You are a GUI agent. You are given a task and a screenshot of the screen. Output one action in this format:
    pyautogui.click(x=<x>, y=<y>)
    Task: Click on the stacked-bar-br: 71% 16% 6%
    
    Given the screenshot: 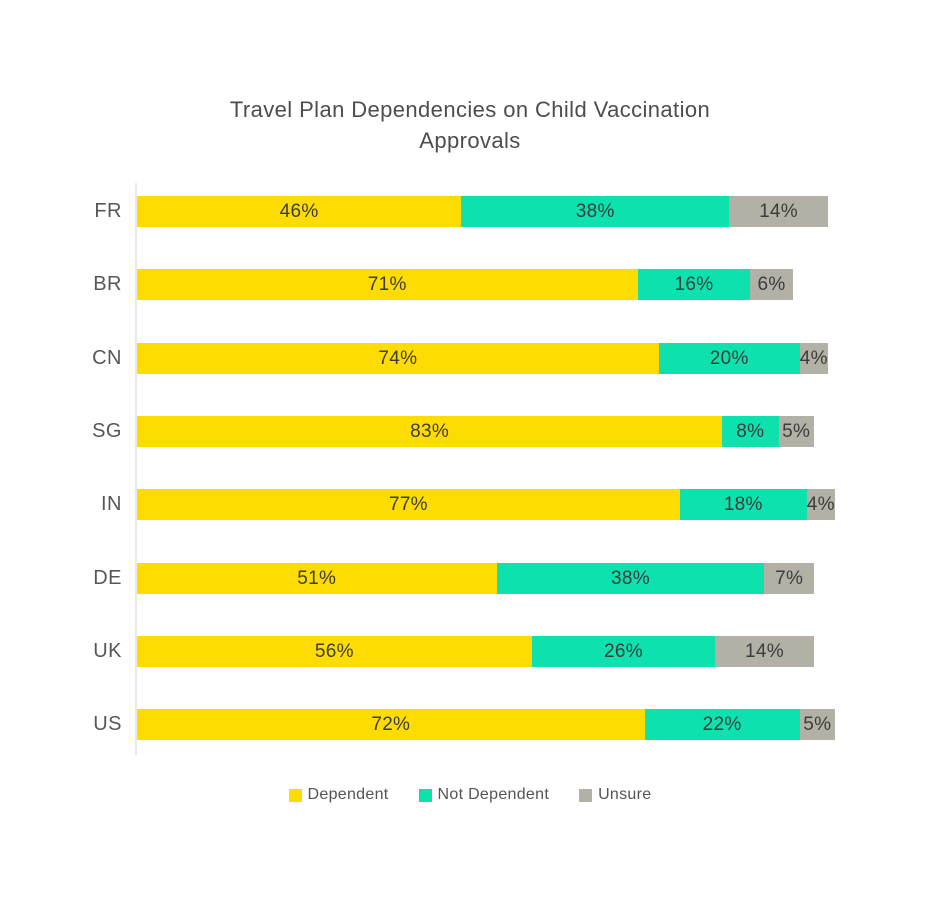 What is the action you would take?
    pyautogui.click(x=489, y=284)
    